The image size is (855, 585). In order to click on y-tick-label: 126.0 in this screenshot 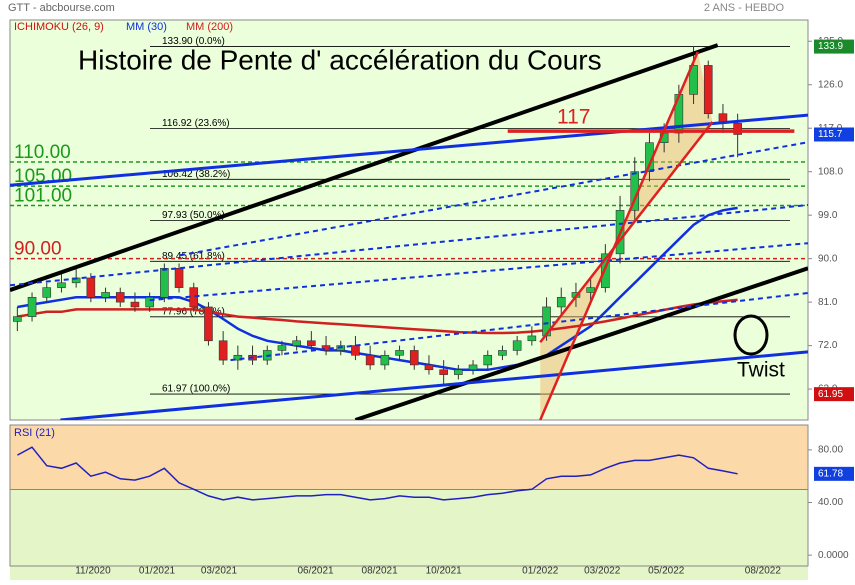, I will do `click(830, 84)`.